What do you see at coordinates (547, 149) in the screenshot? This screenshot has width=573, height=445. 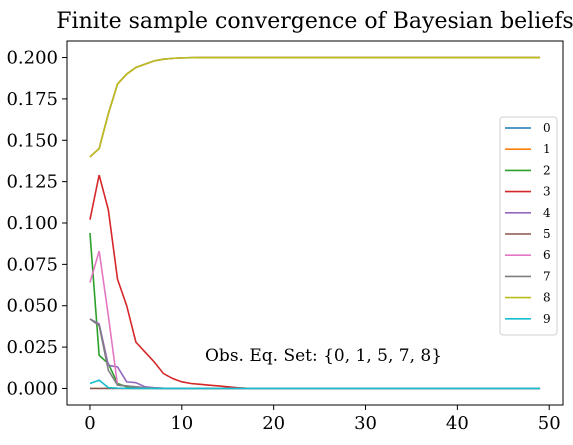 I see `legend-label-1: 1` at bounding box center [547, 149].